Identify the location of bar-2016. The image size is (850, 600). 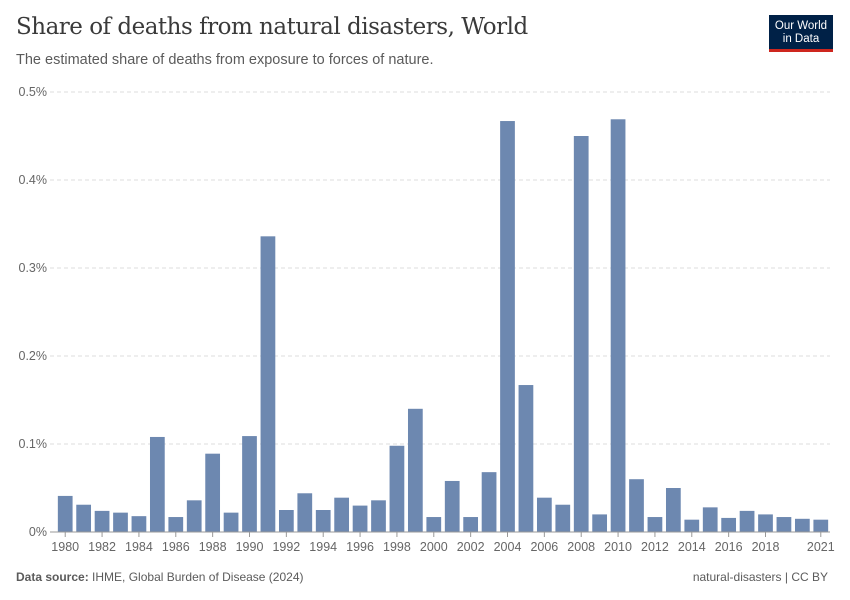
(729, 524).